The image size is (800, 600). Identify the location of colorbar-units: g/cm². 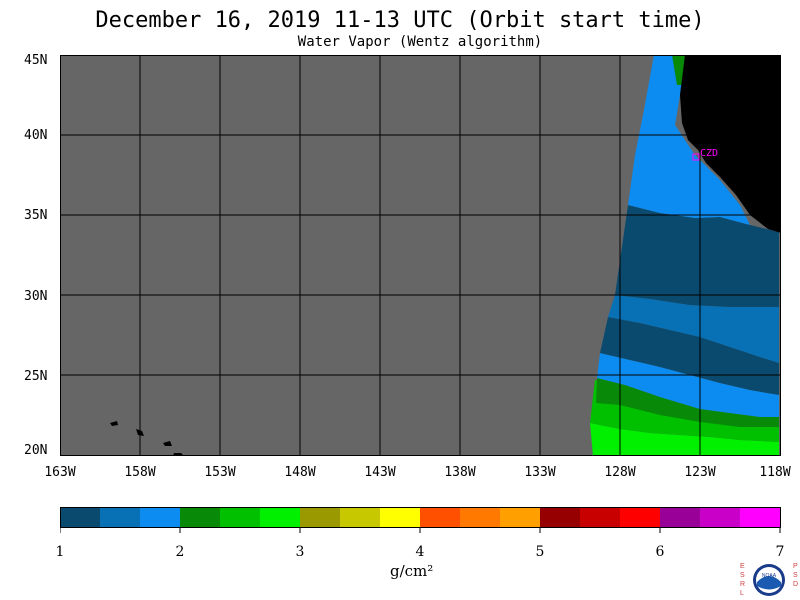
(412, 571).